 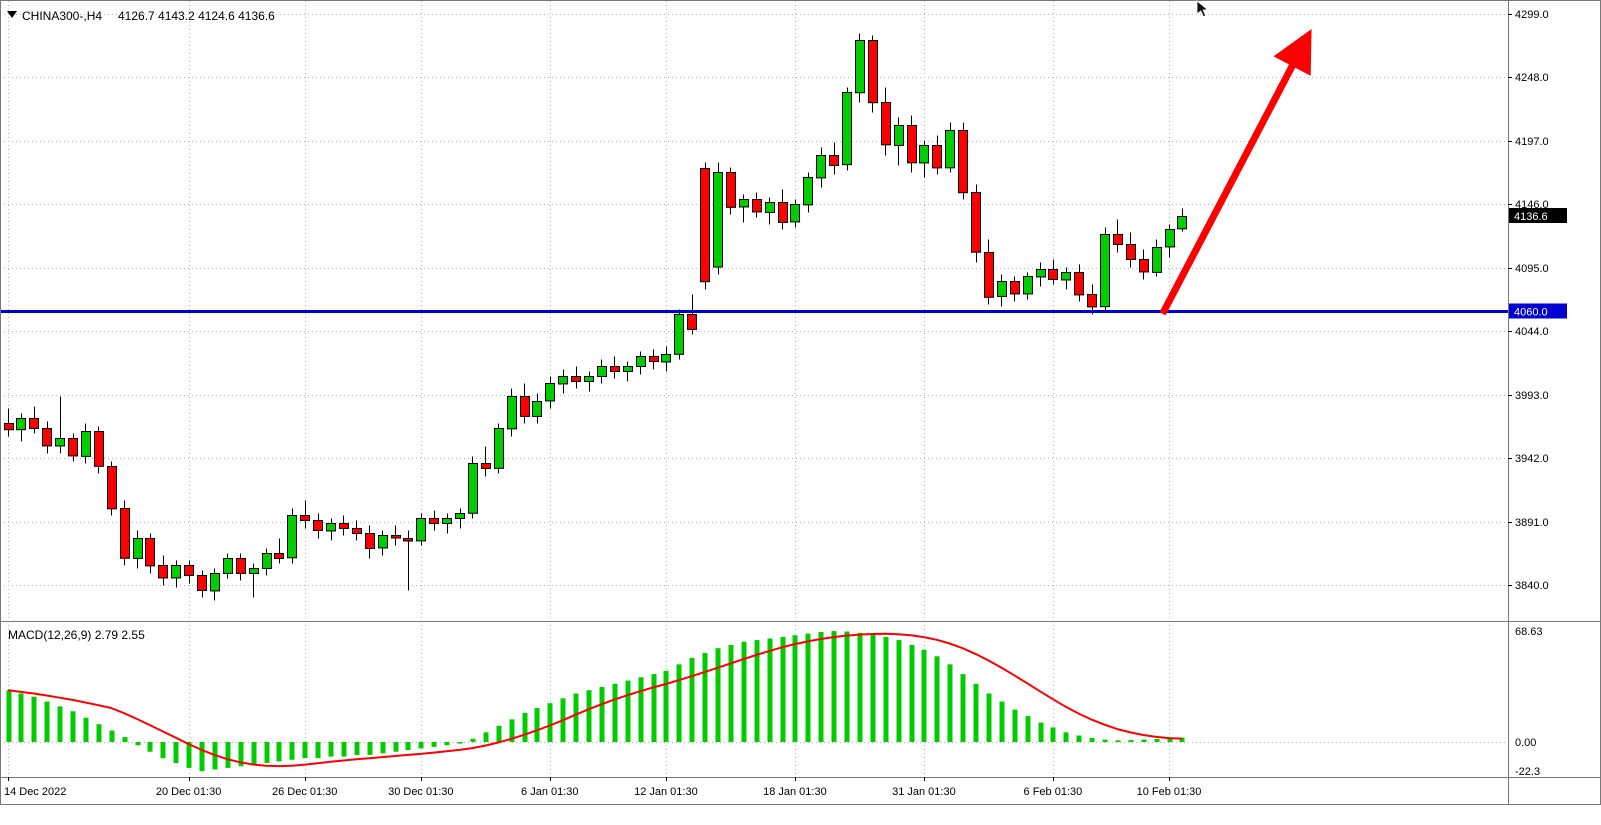 What do you see at coordinates (1053, 792) in the screenshot?
I see `time-axis-label: 6 Feb 01:30` at bounding box center [1053, 792].